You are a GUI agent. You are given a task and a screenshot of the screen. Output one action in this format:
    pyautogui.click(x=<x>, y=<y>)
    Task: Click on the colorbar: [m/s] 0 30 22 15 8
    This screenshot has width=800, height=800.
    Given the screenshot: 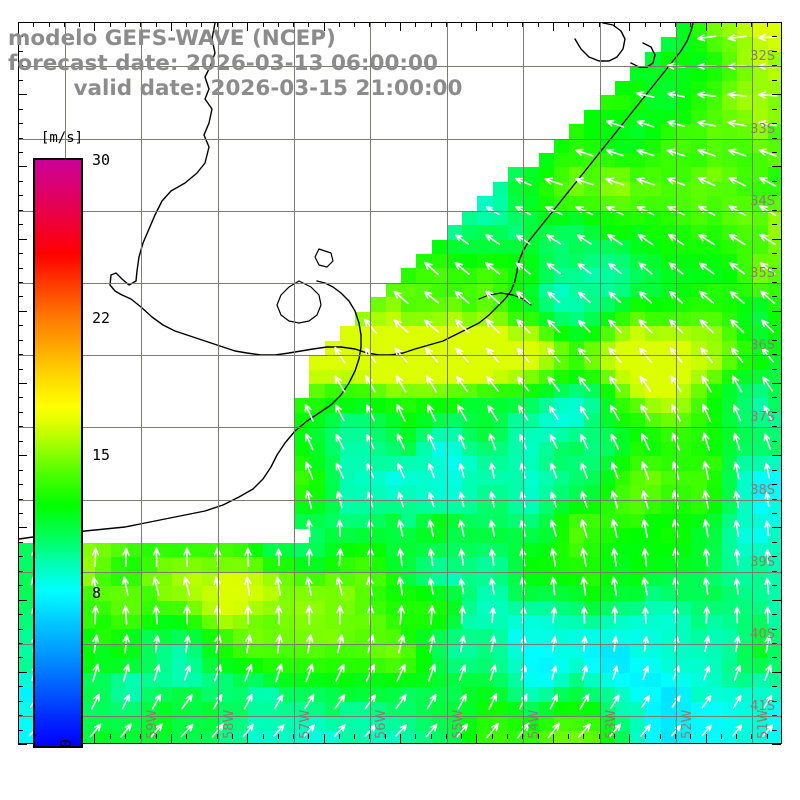 What is the action you would take?
    pyautogui.click(x=71, y=439)
    